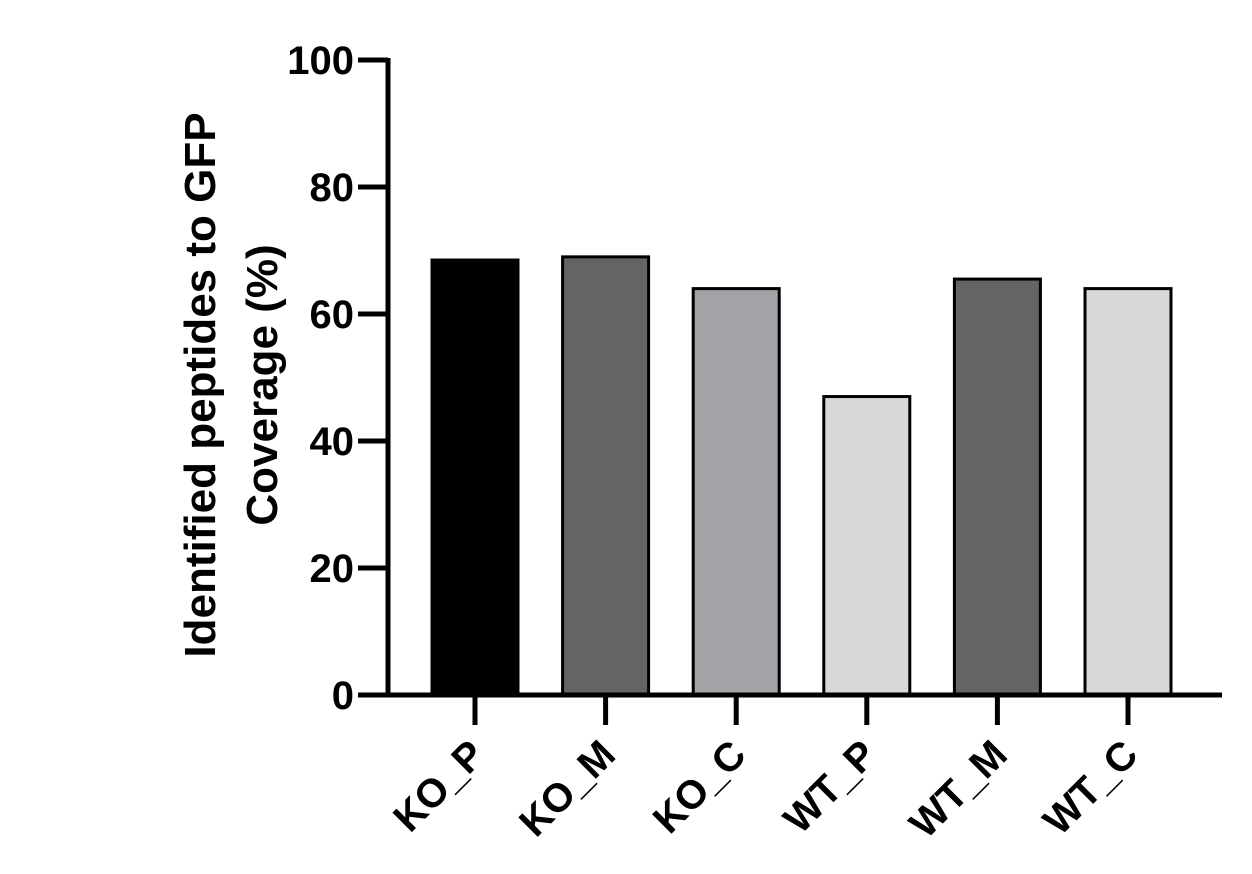  Describe the element at coordinates (343, 696) in the screenshot. I see `y-tick-label: 0` at that location.